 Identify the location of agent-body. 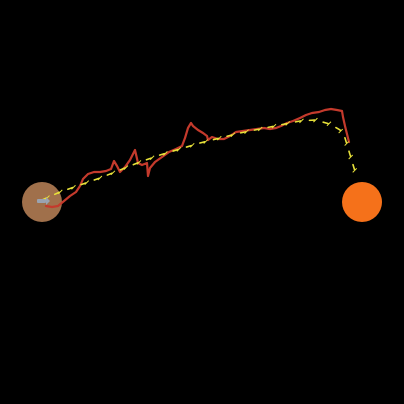
(41, 201).